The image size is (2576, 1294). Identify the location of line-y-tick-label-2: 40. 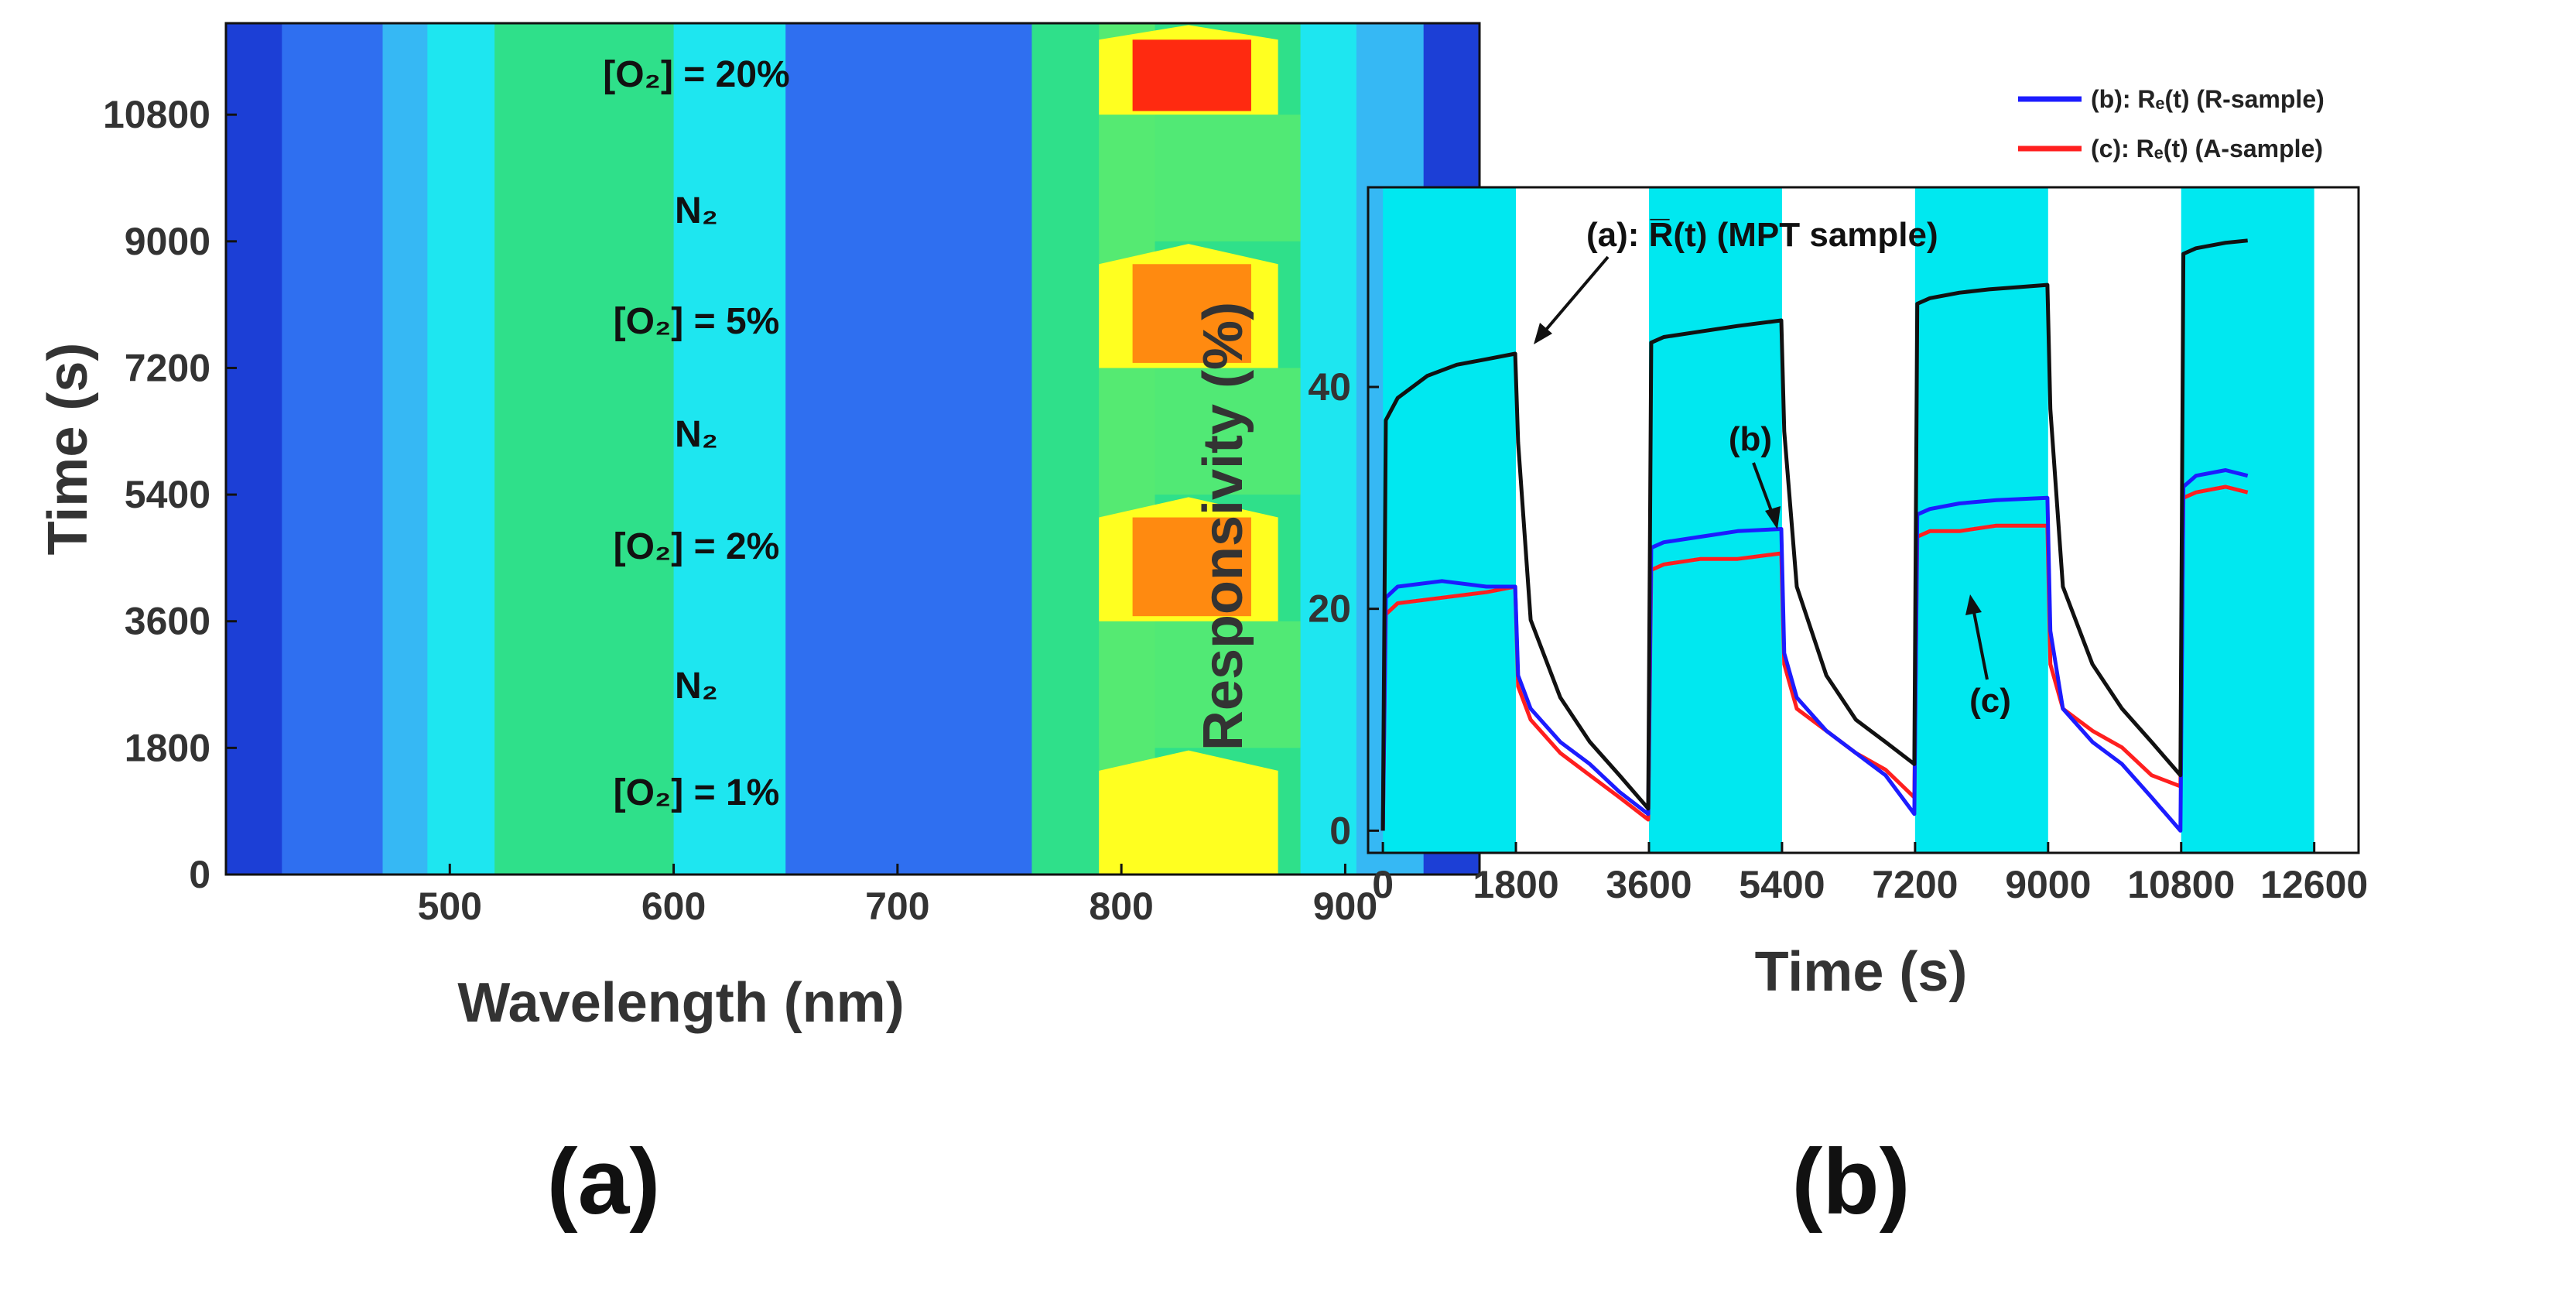
(1330, 387).